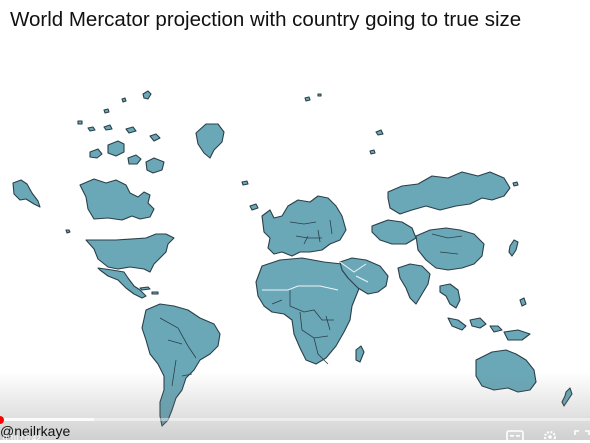 The height and width of the screenshot is (443, 590). Describe the element at coordinates (414, 284) in the screenshot. I see `india` at that location.